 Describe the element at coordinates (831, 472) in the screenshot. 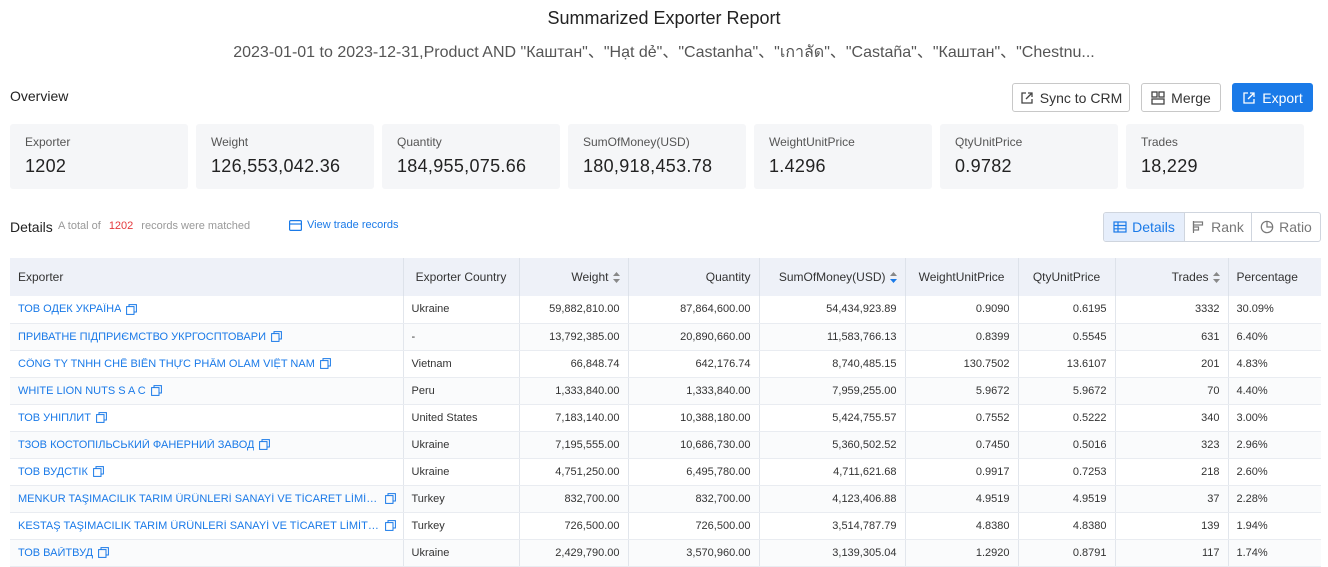

I see `sum-of-money-cell: 4,711,621.68` at that location.